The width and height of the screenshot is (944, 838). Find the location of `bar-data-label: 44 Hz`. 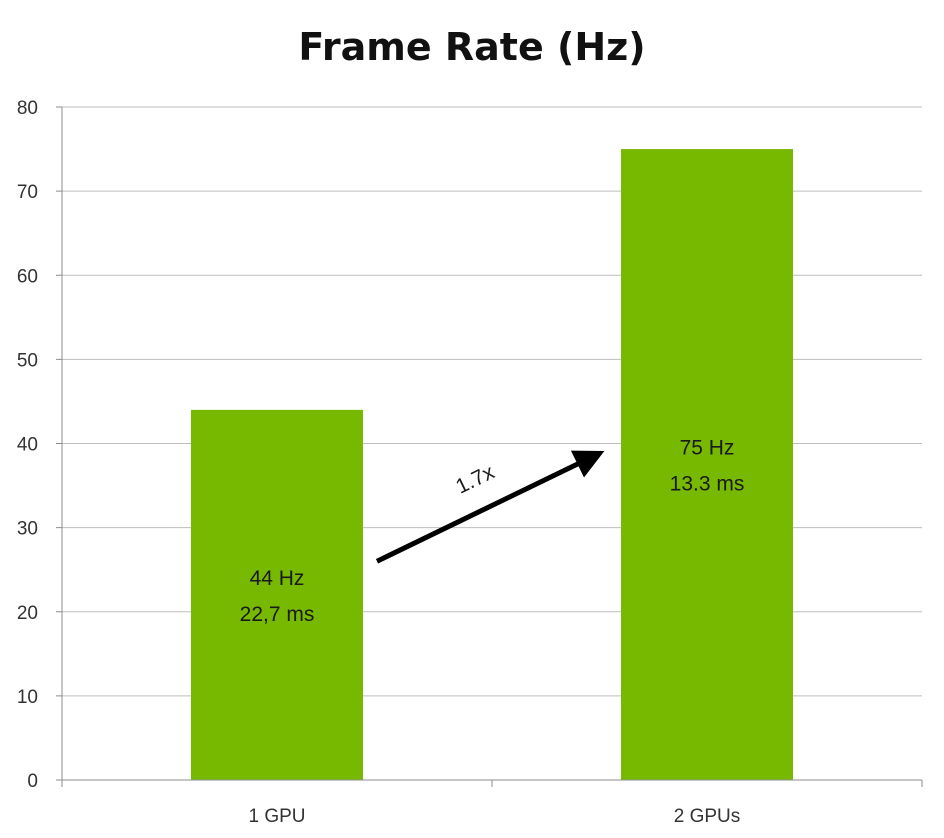

bar-data-label: 44 Hz is located at coordinates (277, 578).